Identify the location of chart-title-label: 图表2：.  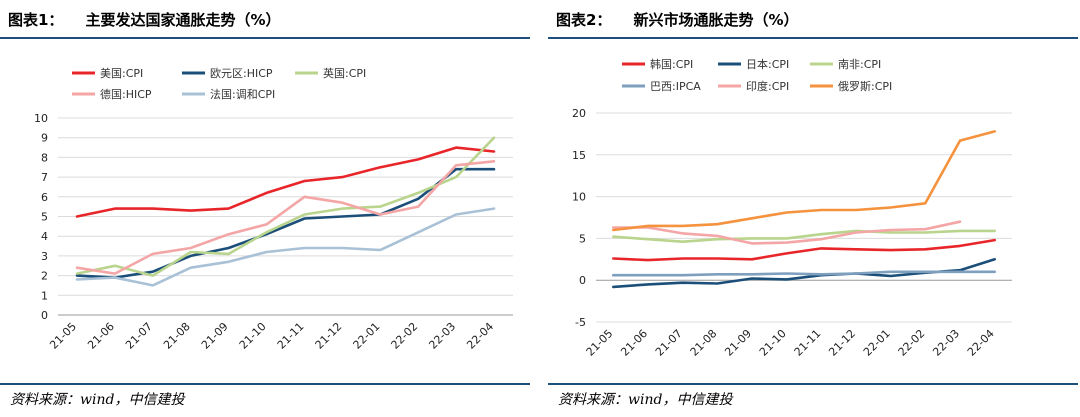
(584, 20).